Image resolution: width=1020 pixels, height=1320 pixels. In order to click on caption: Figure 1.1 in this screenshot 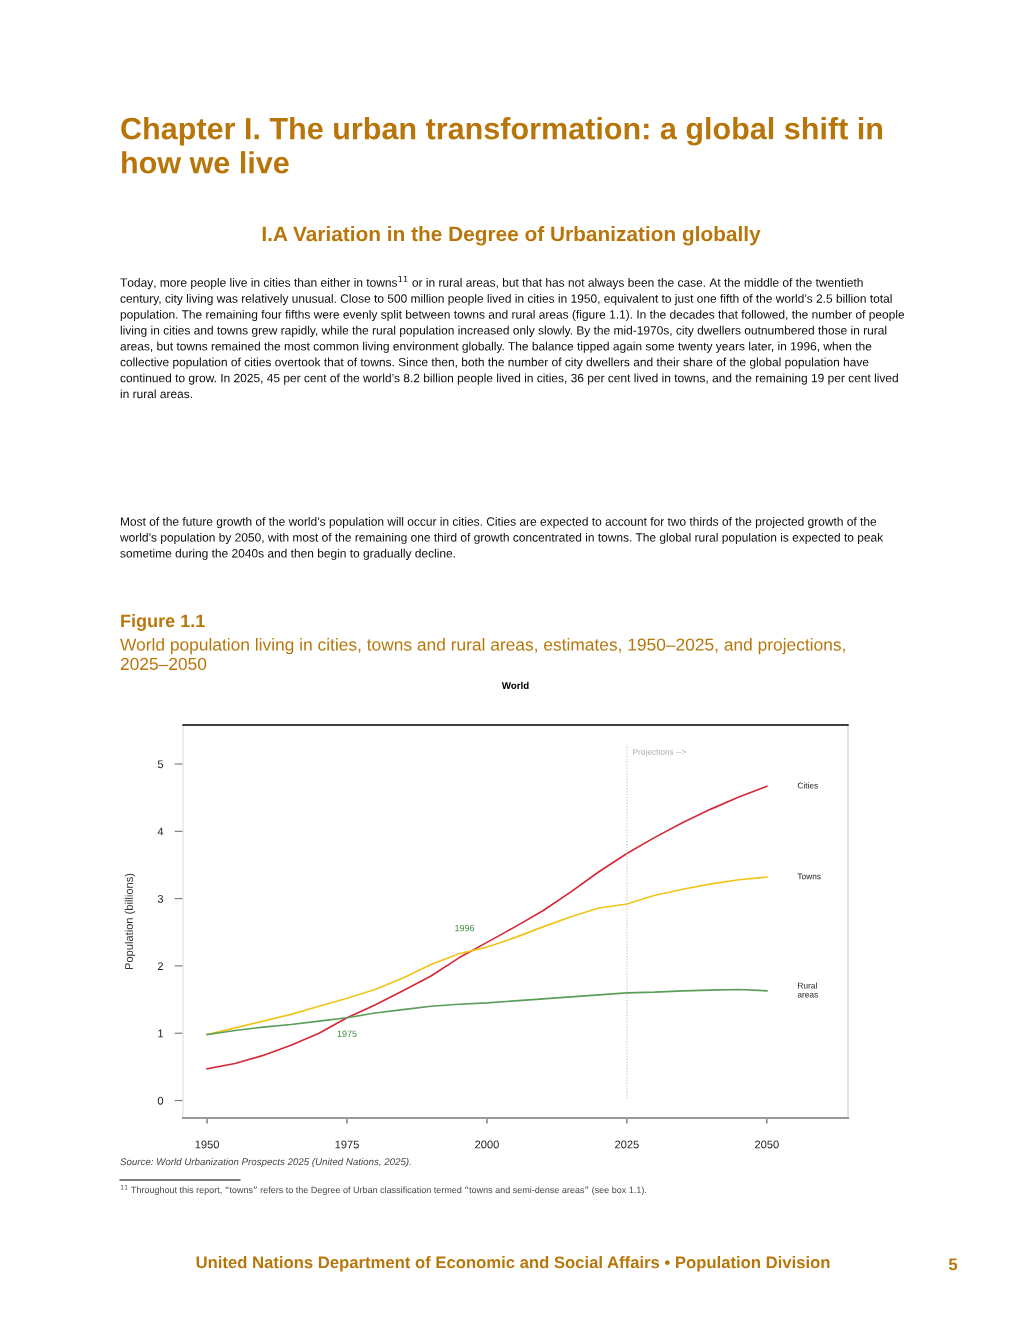, I will do `click(163, 622)`.